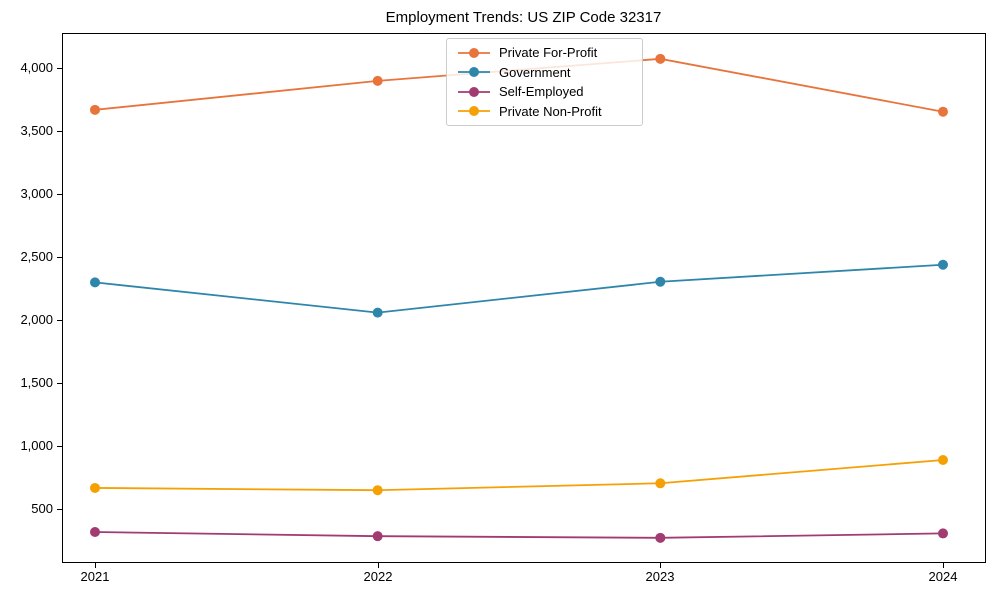 Image resolution: width=1000 pixels, height=600 pixels. What do you see at coordinates (660, 576) in the screenshot?
I see `x-tick-label: 2023` at bounding box center [660, 576].